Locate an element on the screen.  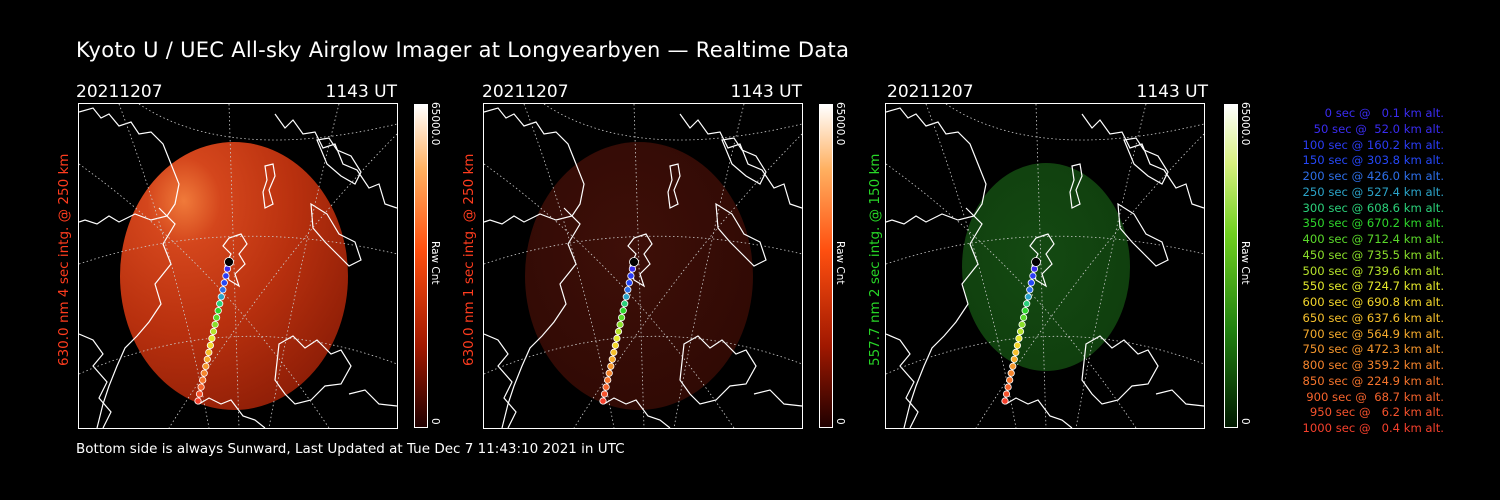
coastline-map is located at coordinates (643, 267).